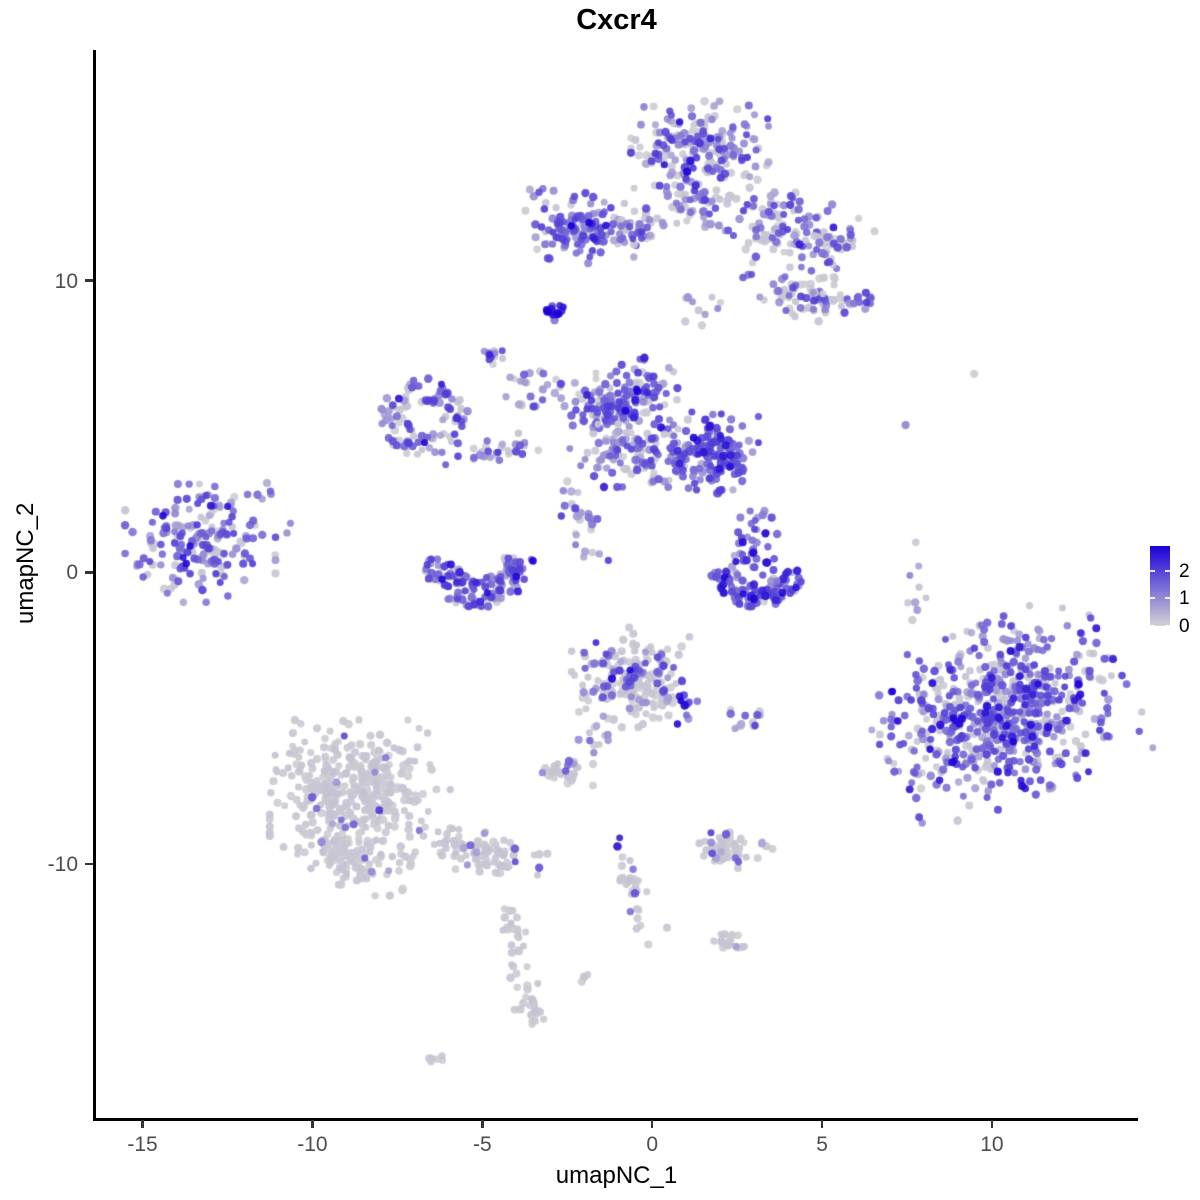  I want to click on x-tick-label: -10, so click(312, 1144).